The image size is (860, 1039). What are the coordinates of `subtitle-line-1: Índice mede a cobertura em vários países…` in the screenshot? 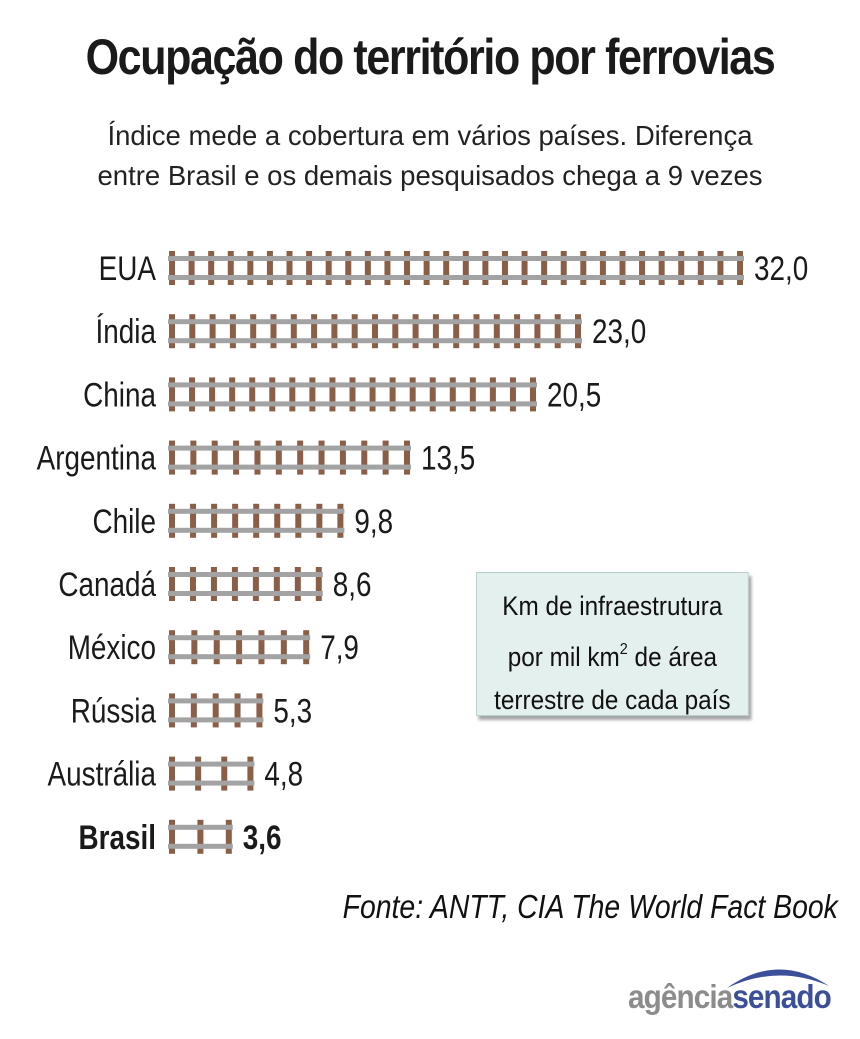 It's located at (430, 135).